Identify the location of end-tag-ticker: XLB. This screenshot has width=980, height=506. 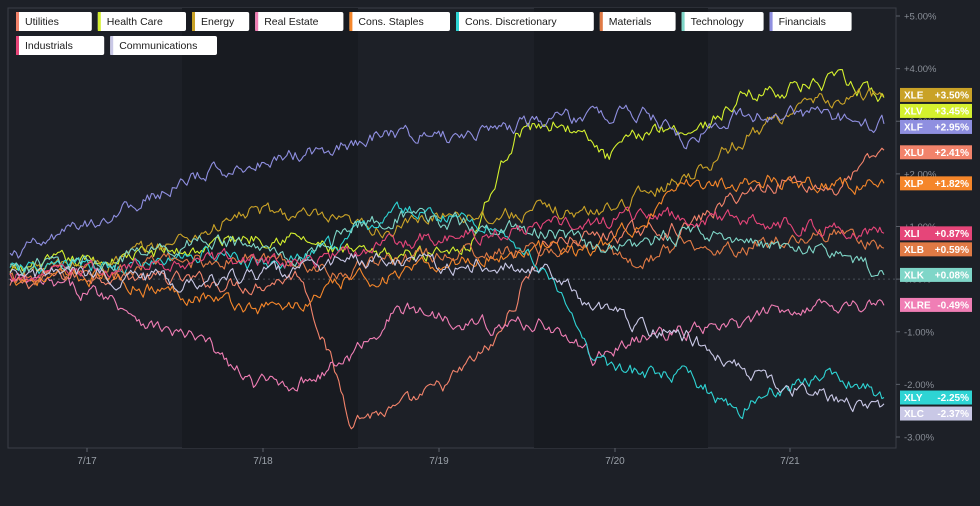
(914, 250).